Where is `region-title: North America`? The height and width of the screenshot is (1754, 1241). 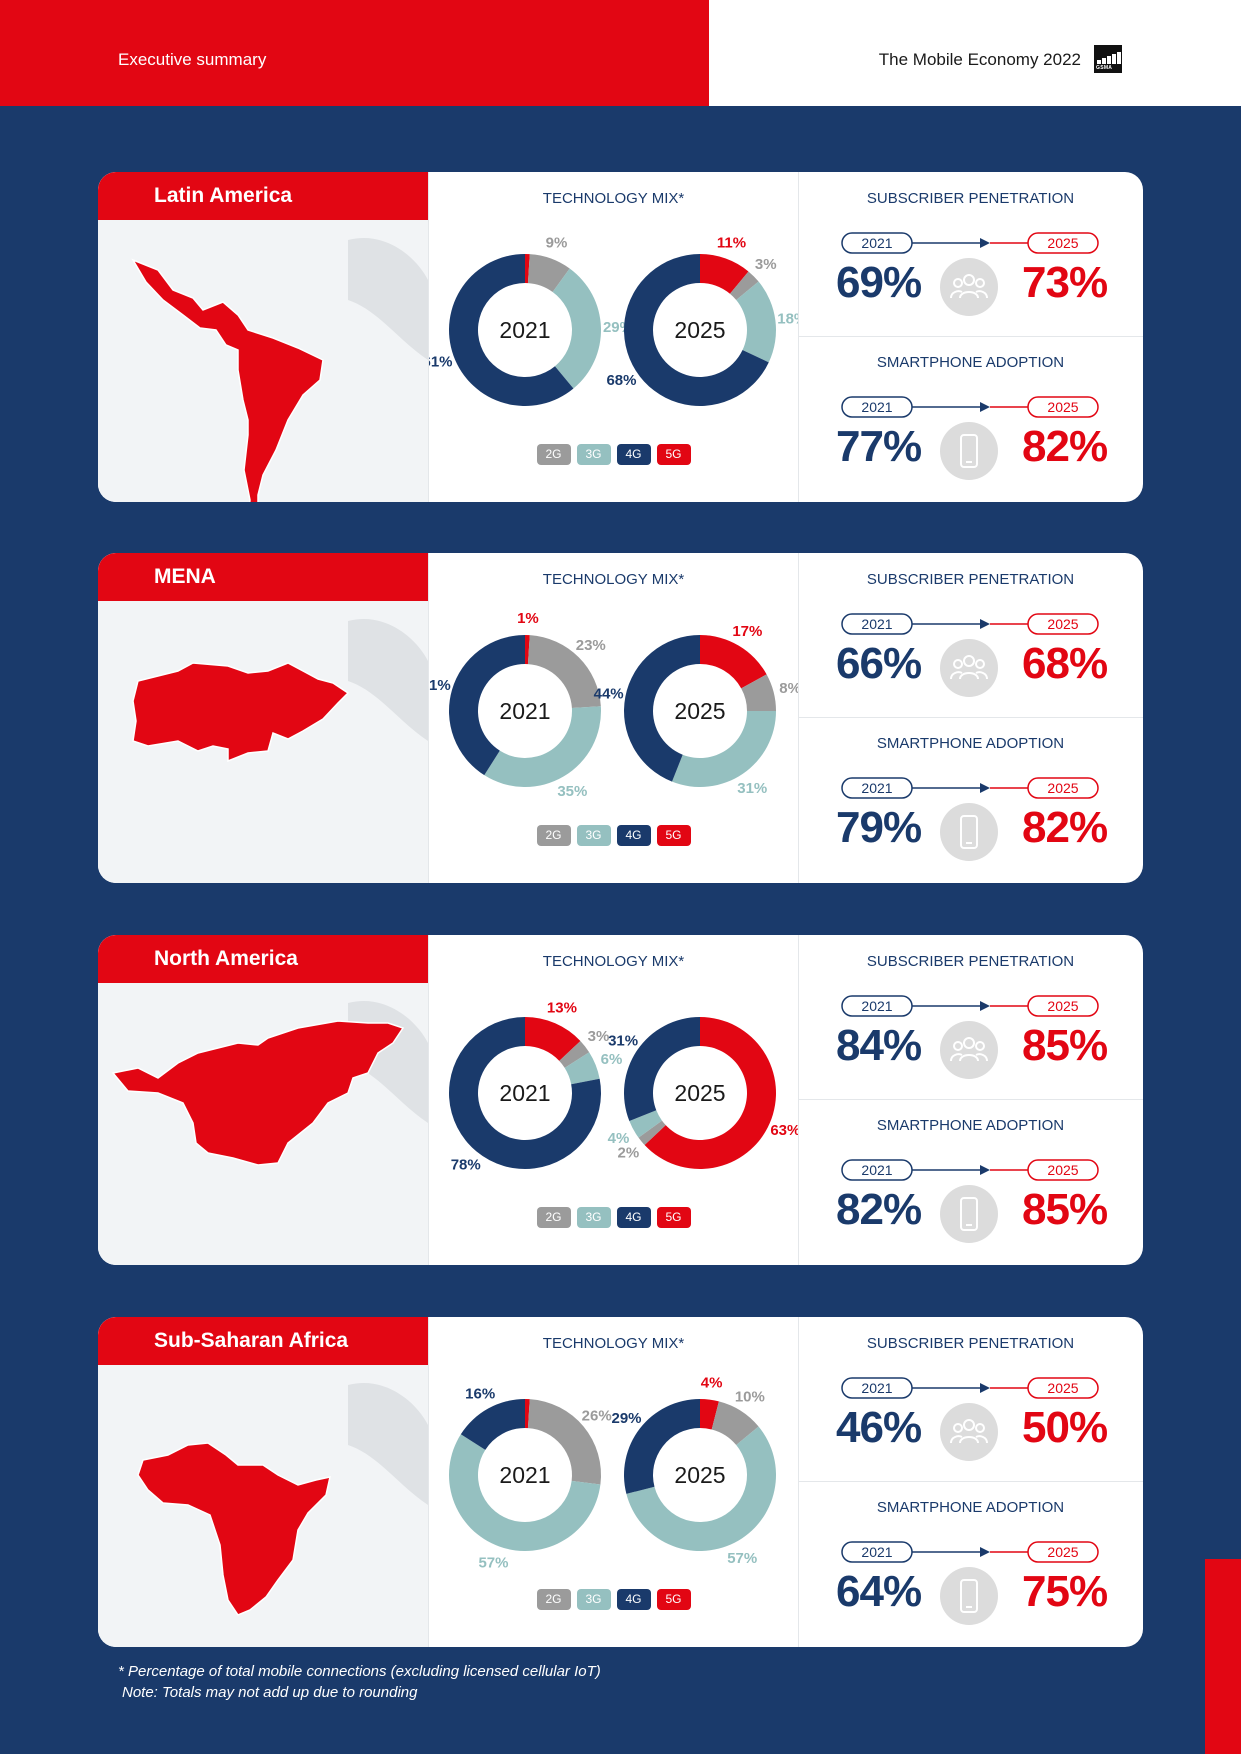
region-title: North America is located at coordinates (263, 959).